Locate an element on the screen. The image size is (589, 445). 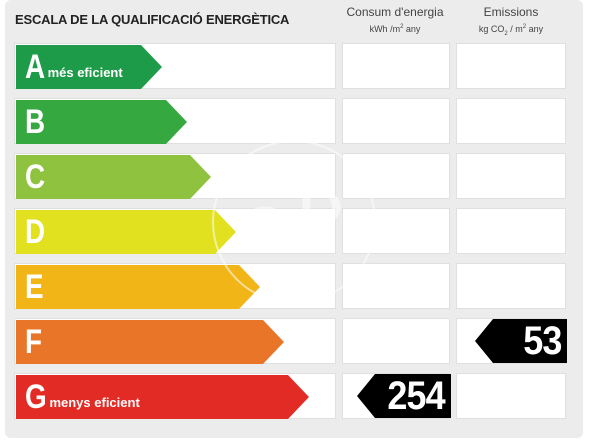
rating-letter: C is located at coordinates (35, 177).